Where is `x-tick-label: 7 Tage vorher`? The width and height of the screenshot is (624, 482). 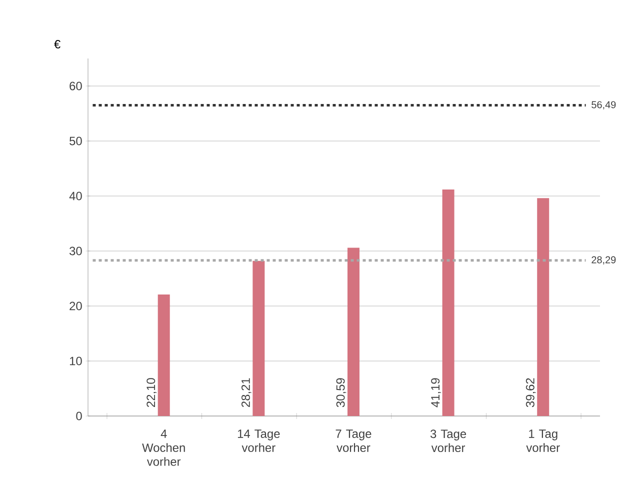 x-tick-label: 7 Tage vorher is located at coordinates (354, 441).